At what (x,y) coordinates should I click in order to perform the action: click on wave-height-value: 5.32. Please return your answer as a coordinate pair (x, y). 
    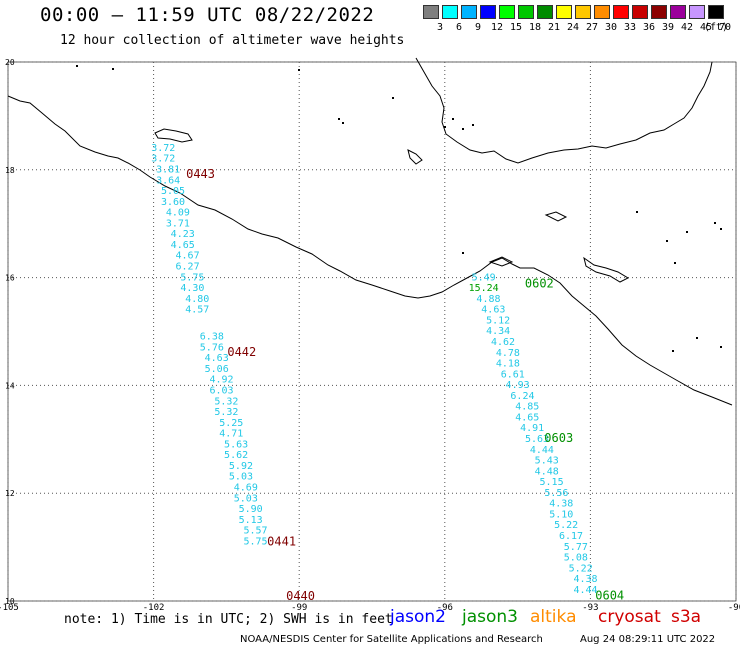
    Looking at the image, I should click on (226, 412).